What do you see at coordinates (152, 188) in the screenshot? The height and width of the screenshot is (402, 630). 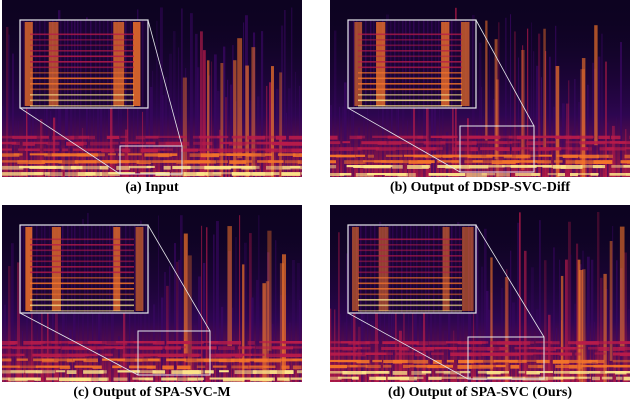 I see `caption-a: (a) Input` at bounding box center [152, 188].